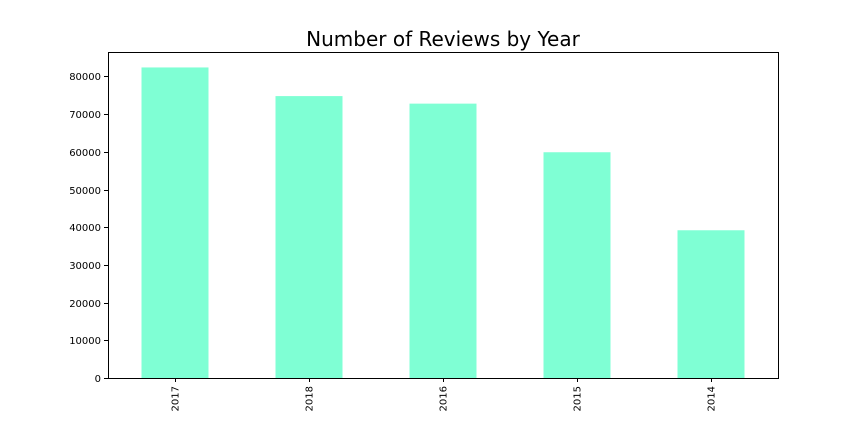 The width and height of the screenshot is (864, 436). I want to click on bar-2016, so click(443, 240).